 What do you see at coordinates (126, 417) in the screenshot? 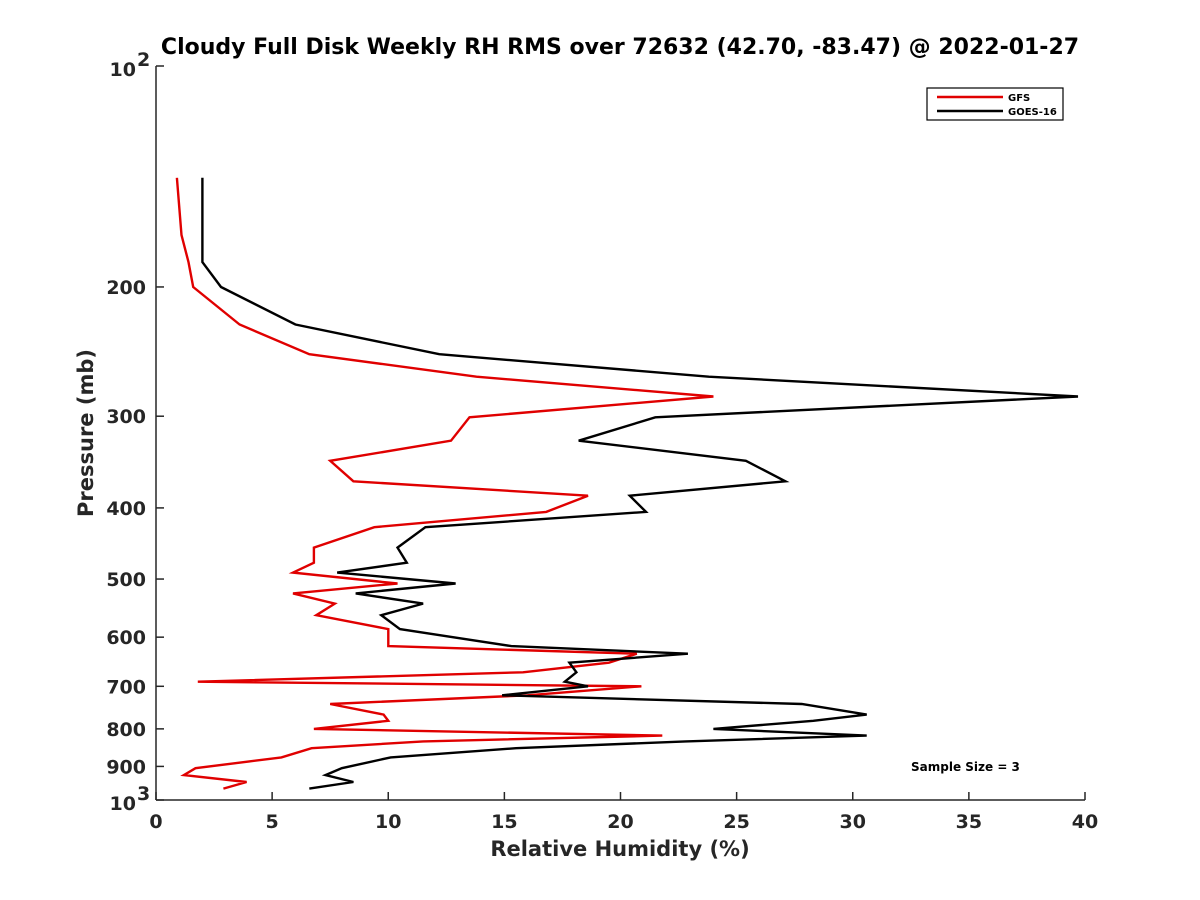
I see `y-tick-label: 300` at bounding box center [126, 417].